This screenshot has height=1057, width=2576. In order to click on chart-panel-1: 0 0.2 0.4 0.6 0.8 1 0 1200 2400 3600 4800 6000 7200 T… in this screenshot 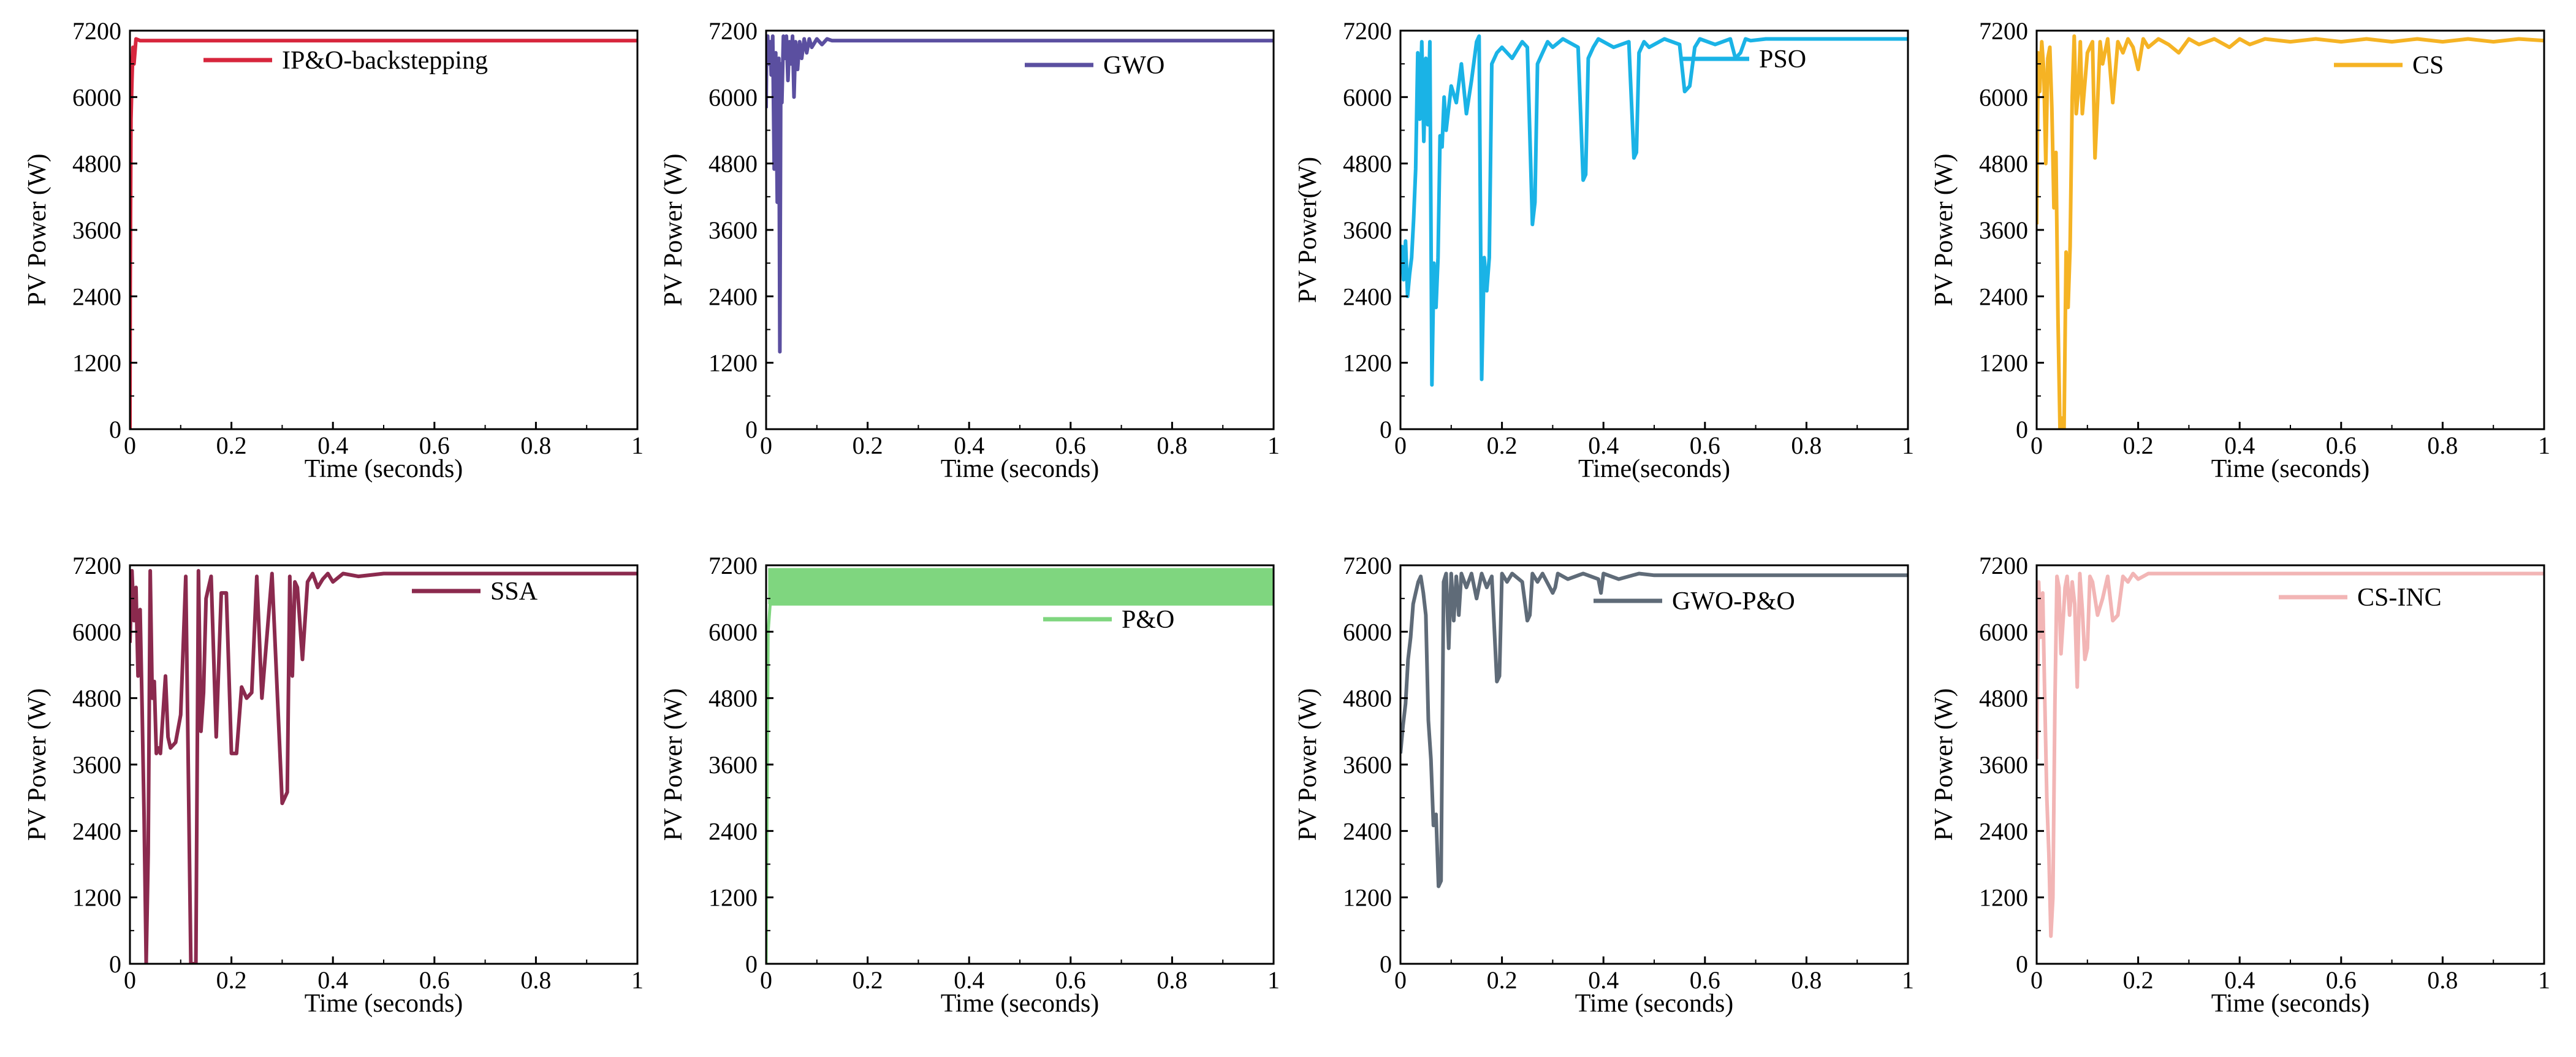, I will do `click(333, 250)`.